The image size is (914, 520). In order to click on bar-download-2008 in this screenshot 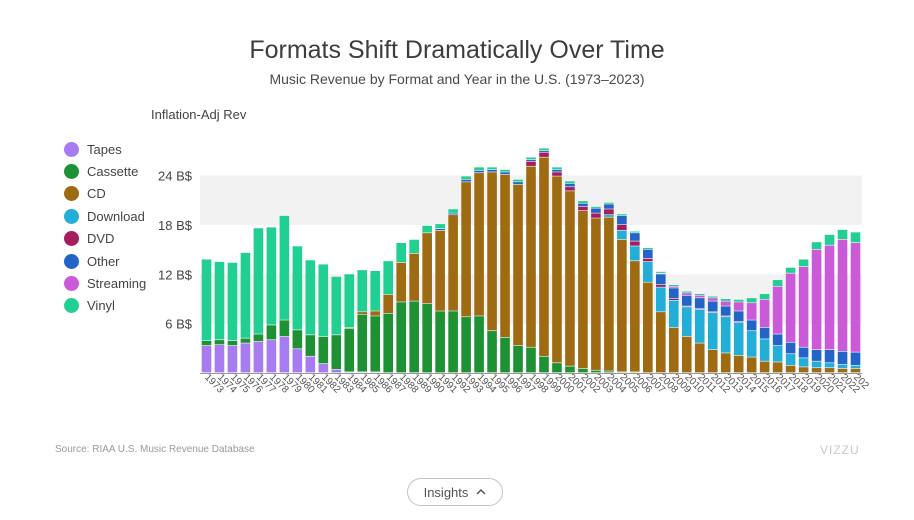, I will do `click(661, 299)`.